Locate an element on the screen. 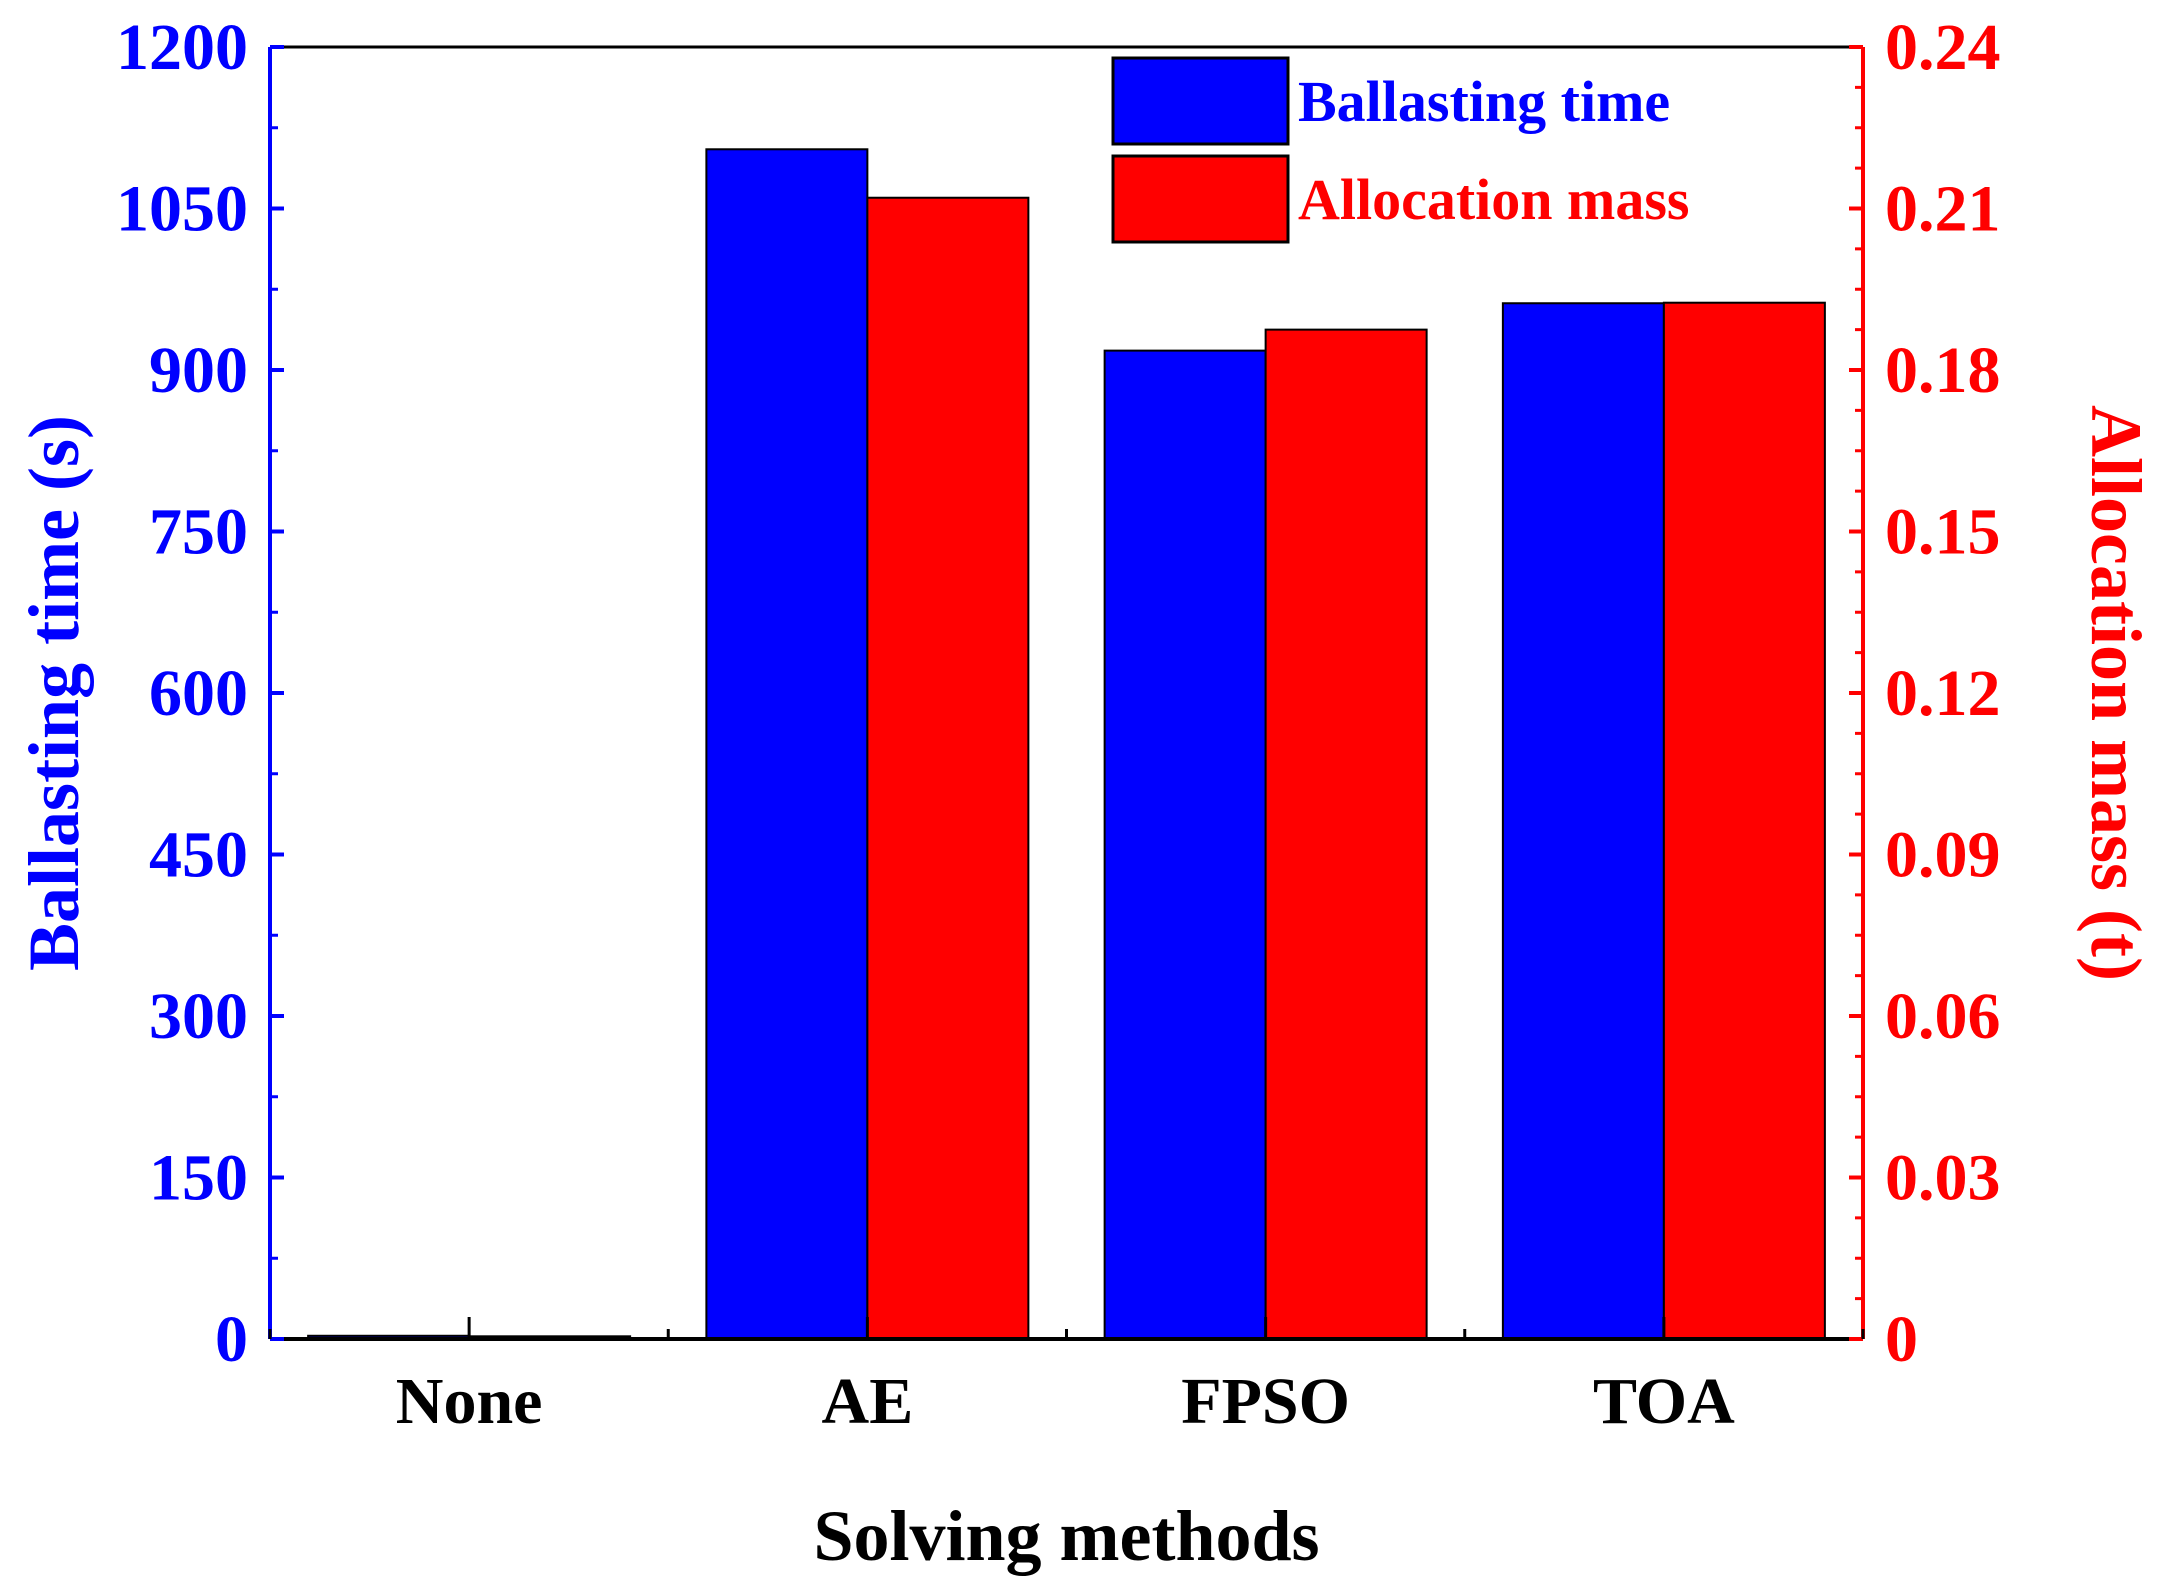 Image resolution: width=2166 pixels, height=1588 pixels. right-tick-label: 0.12 is located at coordinates (1943, 693).